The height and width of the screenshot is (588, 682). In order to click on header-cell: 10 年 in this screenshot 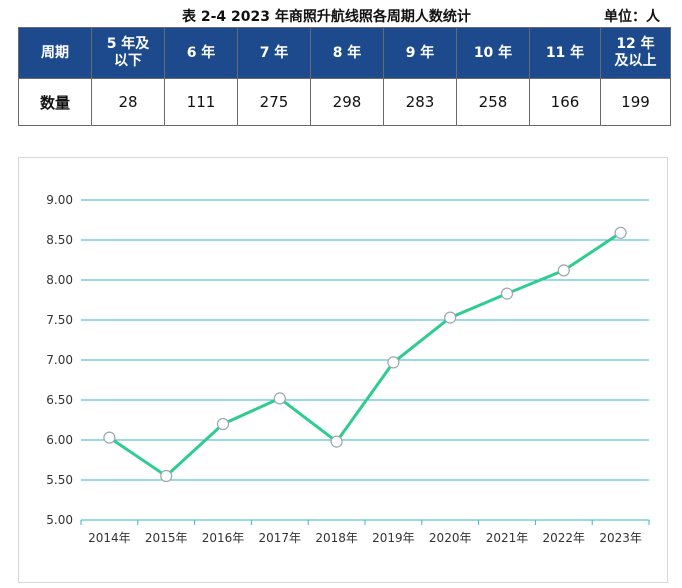, I will do `click(493, 53)`.